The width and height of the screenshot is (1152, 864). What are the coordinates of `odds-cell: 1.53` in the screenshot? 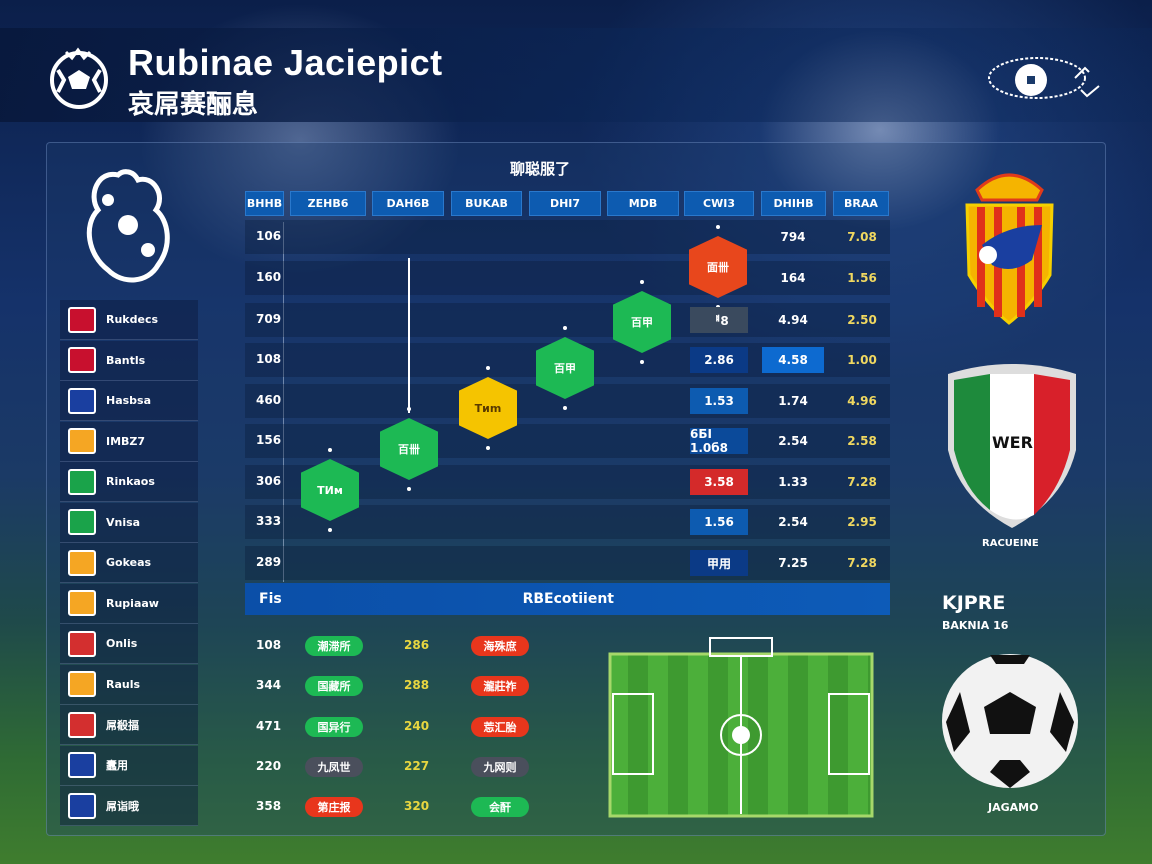 It's located at (719, 401).